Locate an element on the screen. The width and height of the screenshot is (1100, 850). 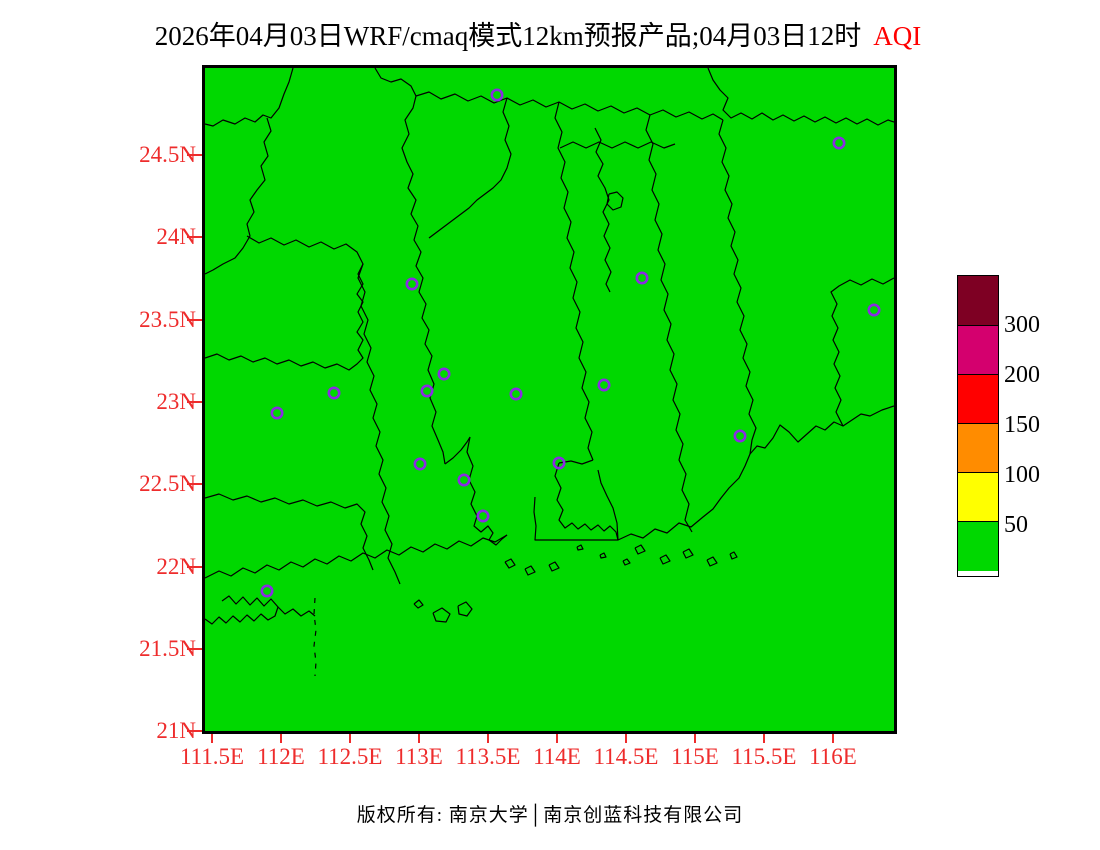
x-axis-label: 111.5E is located at coordinates (212, 756).